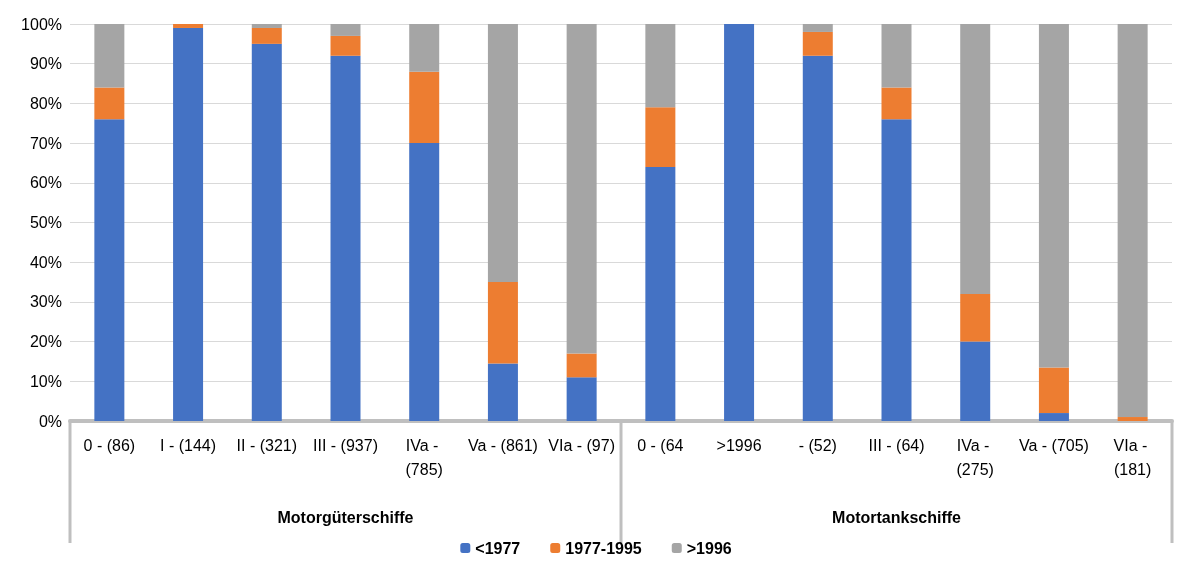 The height and width of the screenshot is (563, 1192). What do you see at coordinates (581, 445) in the screenshot?
I see `x-tick-label: VIa - (97)` at bounding box center [581, 445].